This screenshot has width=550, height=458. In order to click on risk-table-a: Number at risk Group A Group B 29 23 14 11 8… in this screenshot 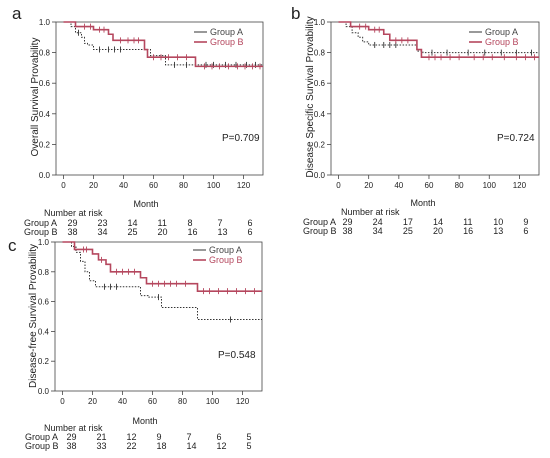, I will do `click(138, 222)`.